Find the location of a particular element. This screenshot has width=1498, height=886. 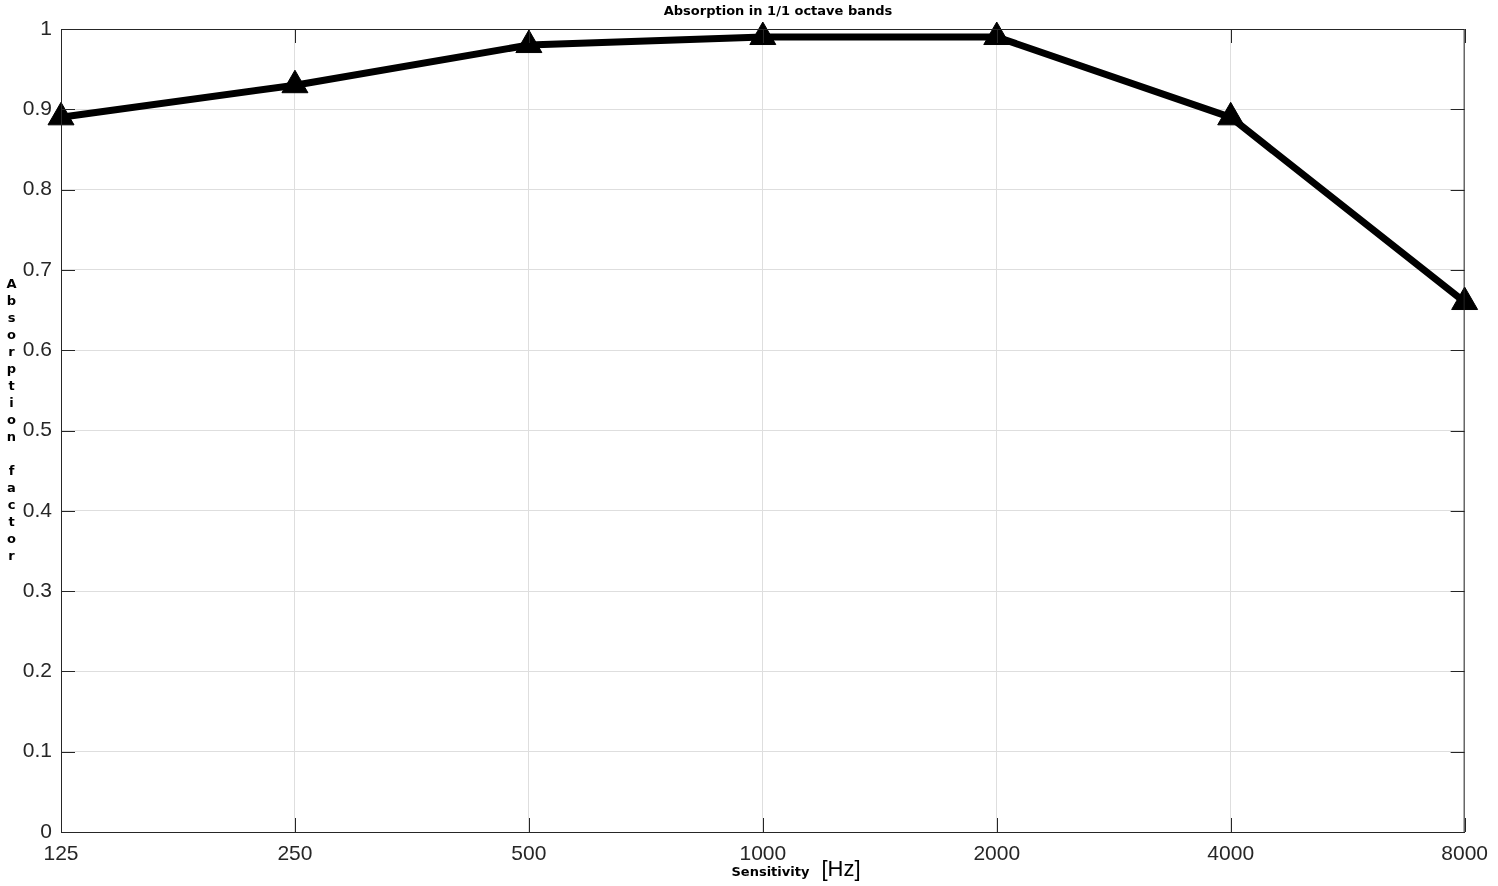

y-tick-label: 0.9 is located at coordinates (37, 108).